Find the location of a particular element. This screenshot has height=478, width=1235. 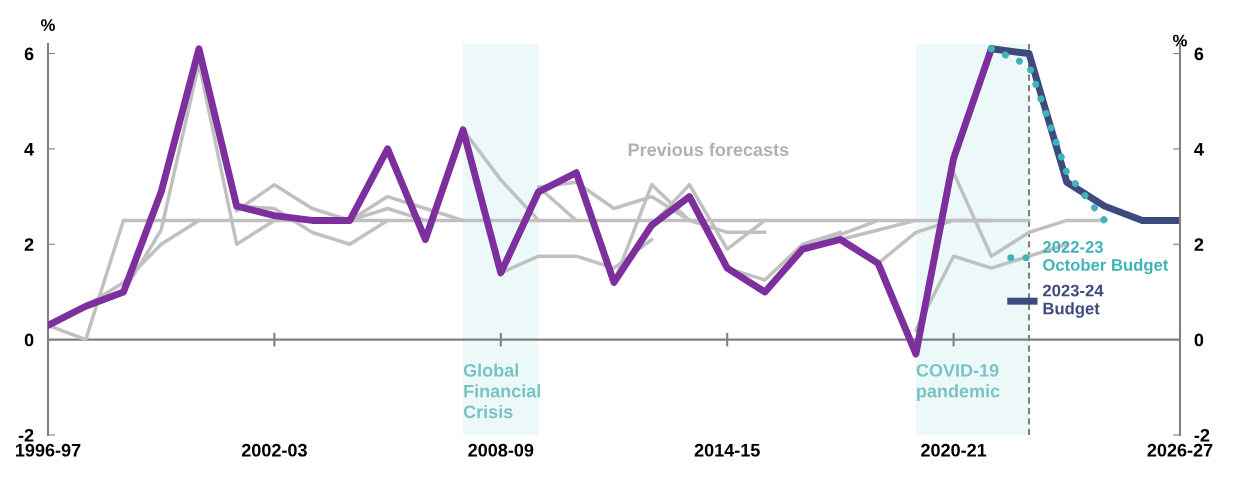

y-tick-label: 4 is located at coordinates (29, 149).